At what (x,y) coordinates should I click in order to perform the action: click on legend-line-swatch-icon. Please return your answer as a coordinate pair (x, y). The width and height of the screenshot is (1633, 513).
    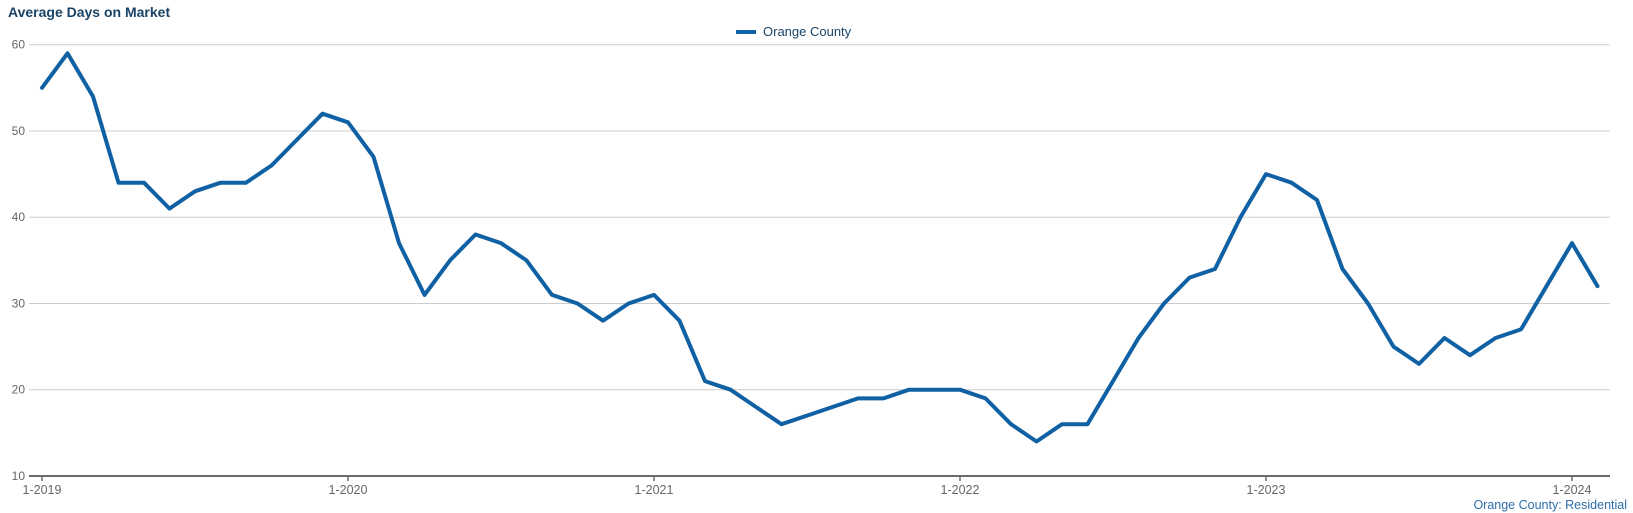
    Looking at the image, I should click on (746, 31).